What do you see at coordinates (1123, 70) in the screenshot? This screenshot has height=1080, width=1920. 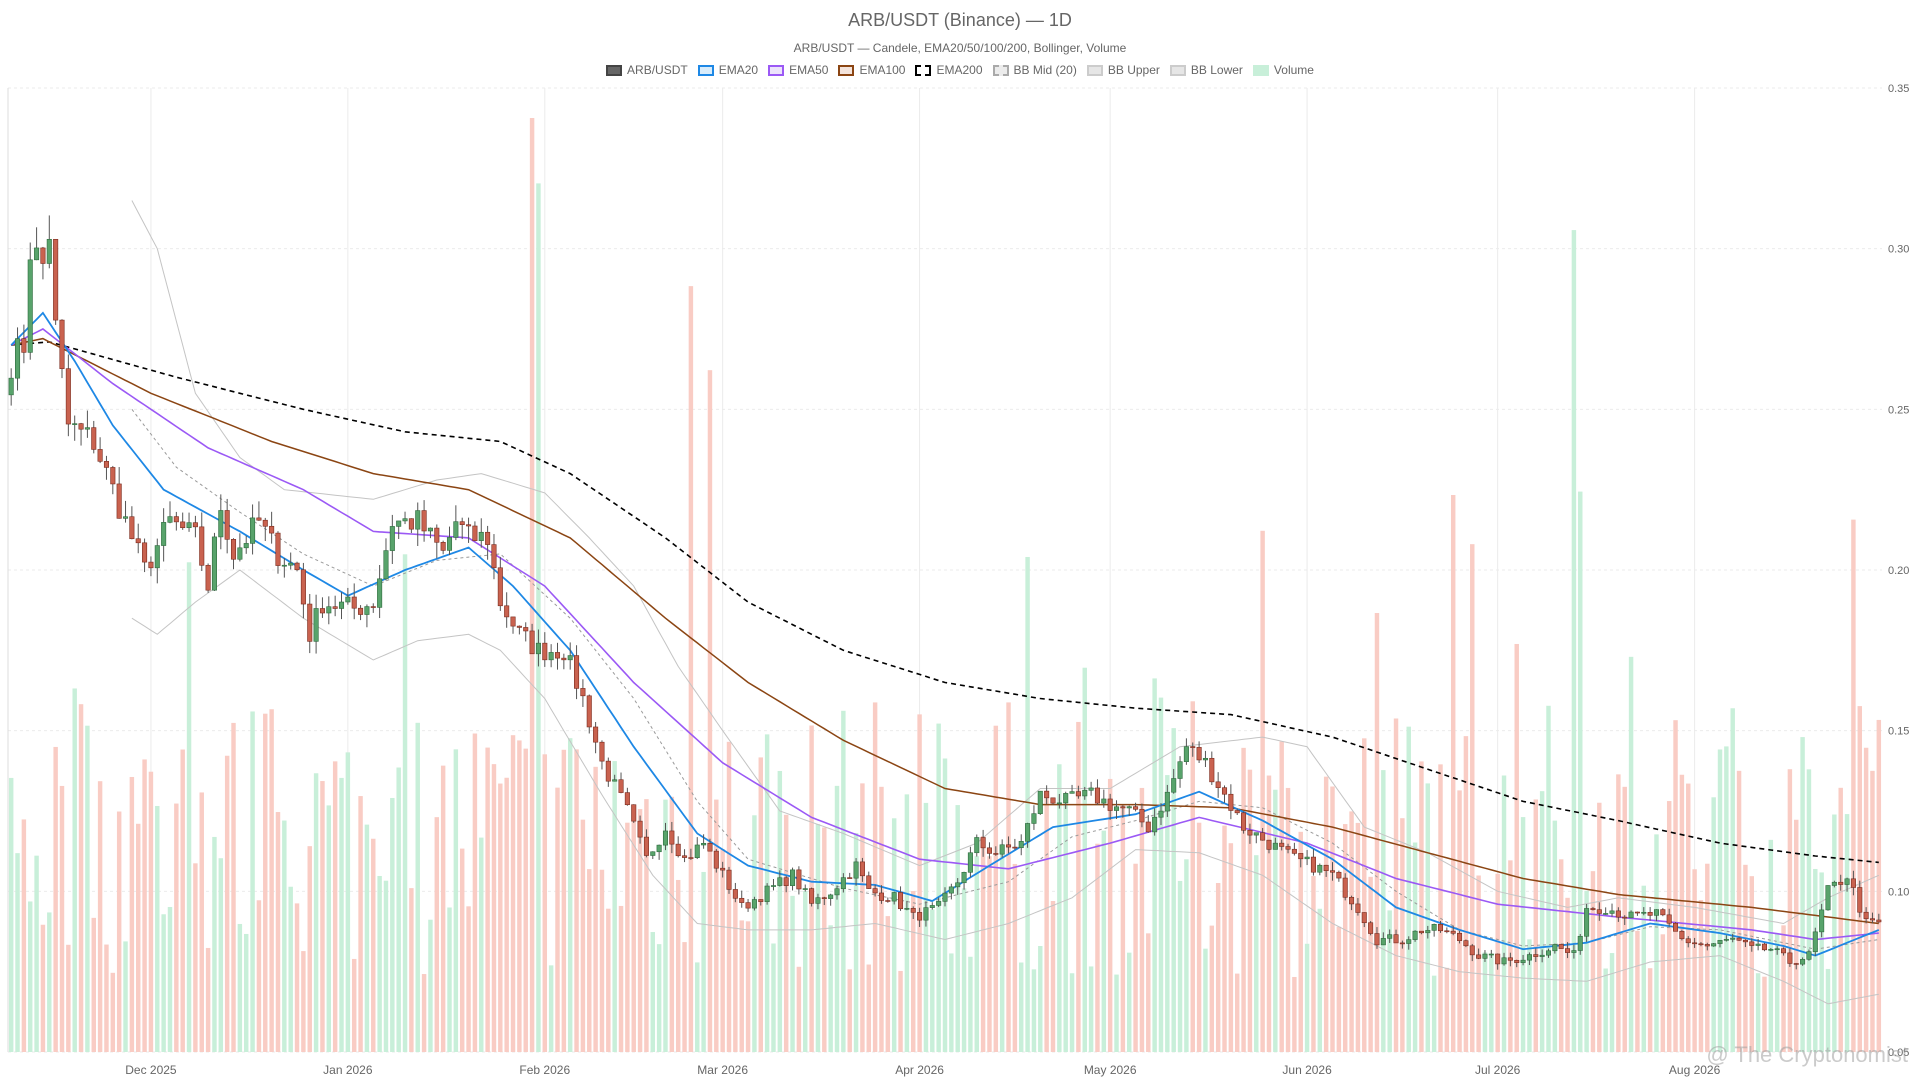 I see `legend-item: BB Upper` at bounding box center [1123, 70].